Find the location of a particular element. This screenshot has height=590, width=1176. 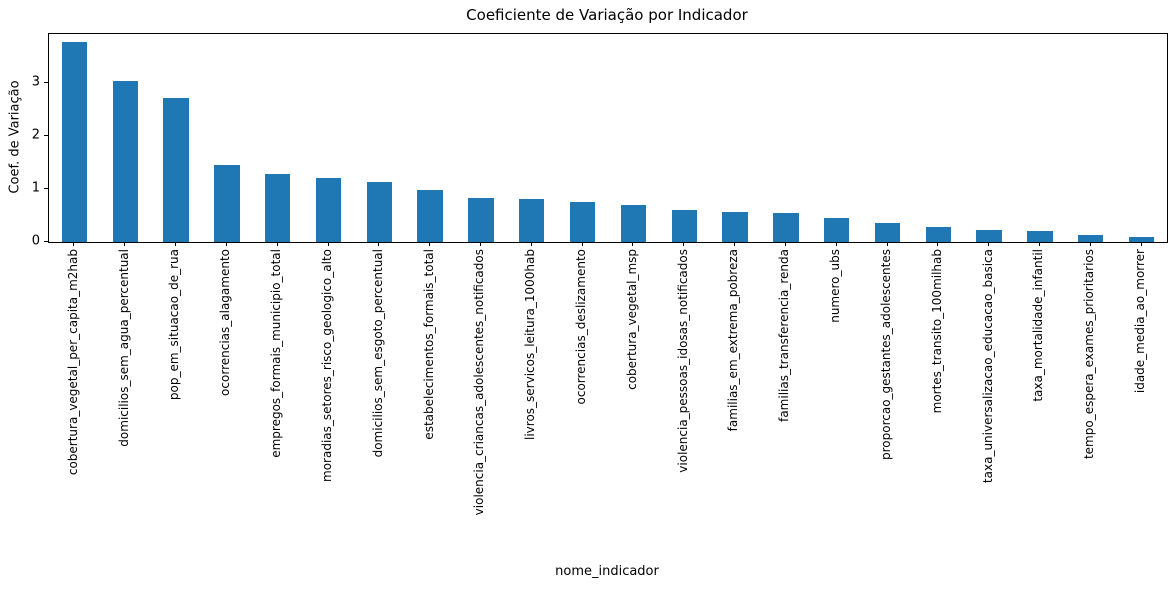

x-tick-label: familias_em_extrema_pobreza is located at coordinates (733, 340).